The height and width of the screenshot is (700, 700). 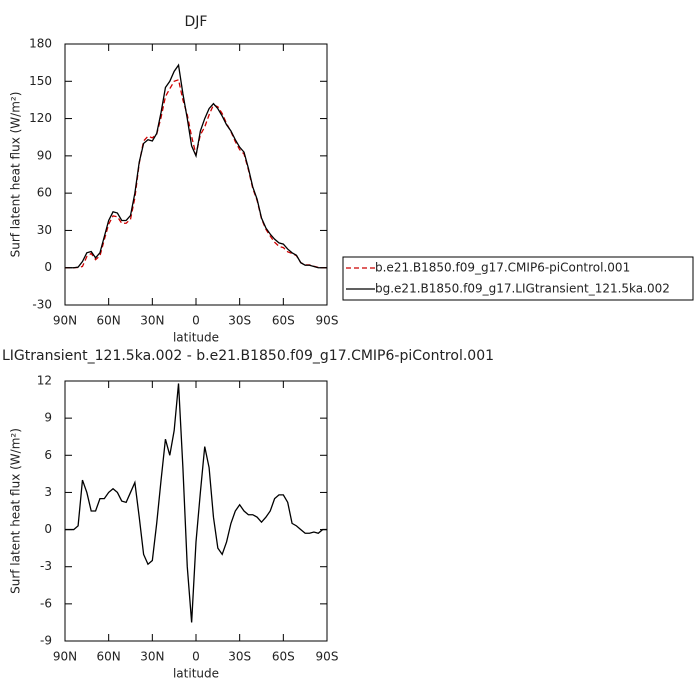 I want to click on legend-box, so click(x=518, y=278).